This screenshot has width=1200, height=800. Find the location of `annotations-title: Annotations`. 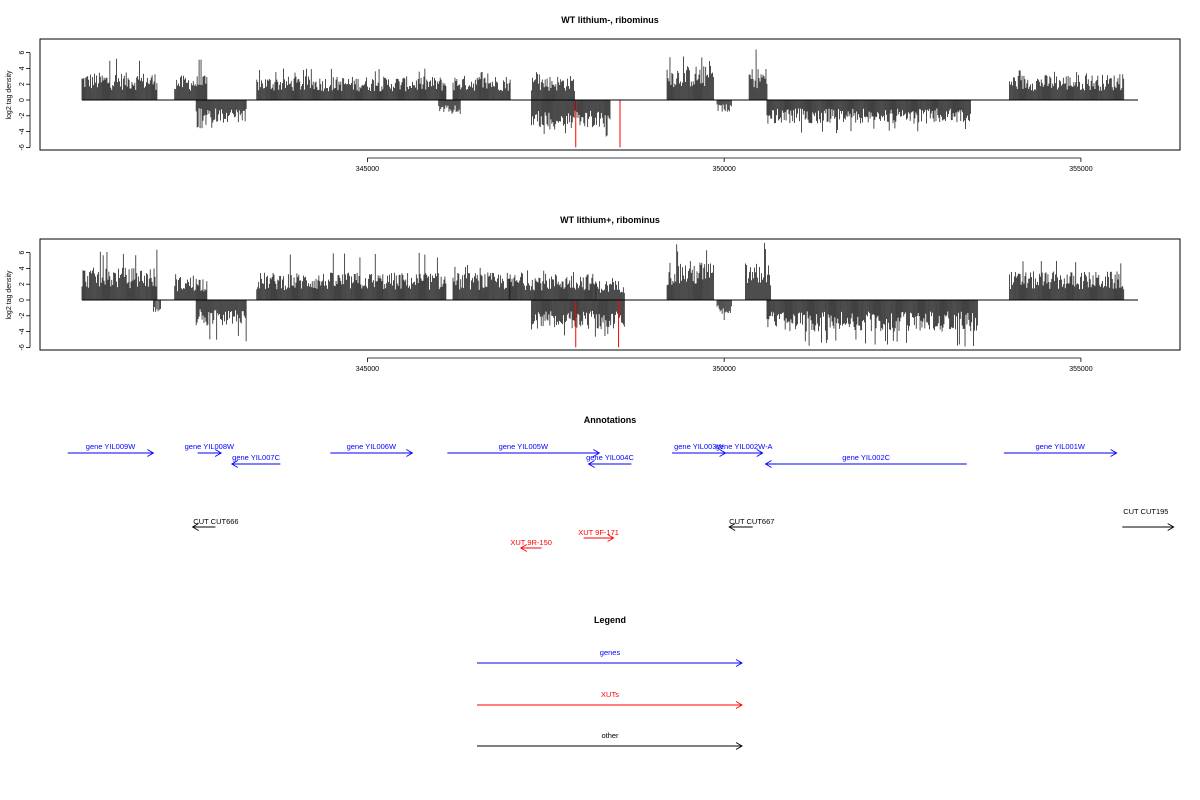

annotations-title: Annotations is located at coordinates (610, 420).